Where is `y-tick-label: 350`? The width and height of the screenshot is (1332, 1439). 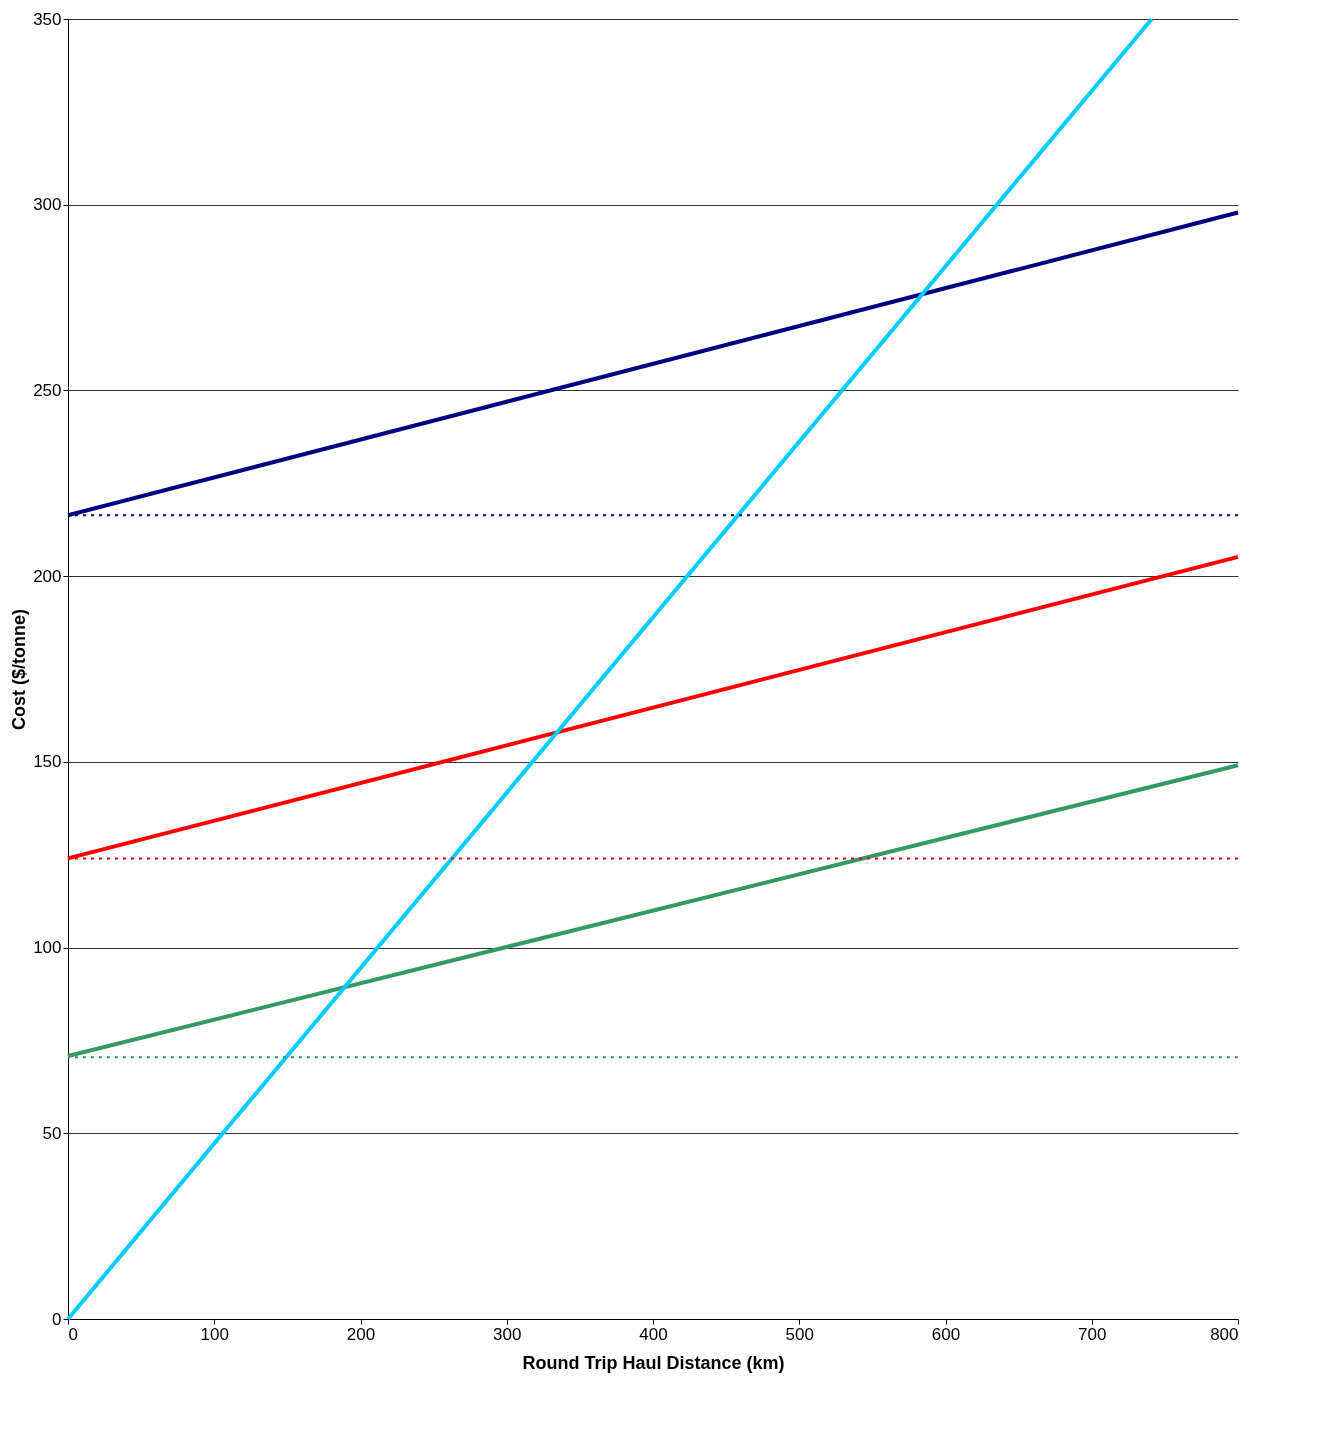
y-tick-label: 350 is located at coordinates (47, 19).